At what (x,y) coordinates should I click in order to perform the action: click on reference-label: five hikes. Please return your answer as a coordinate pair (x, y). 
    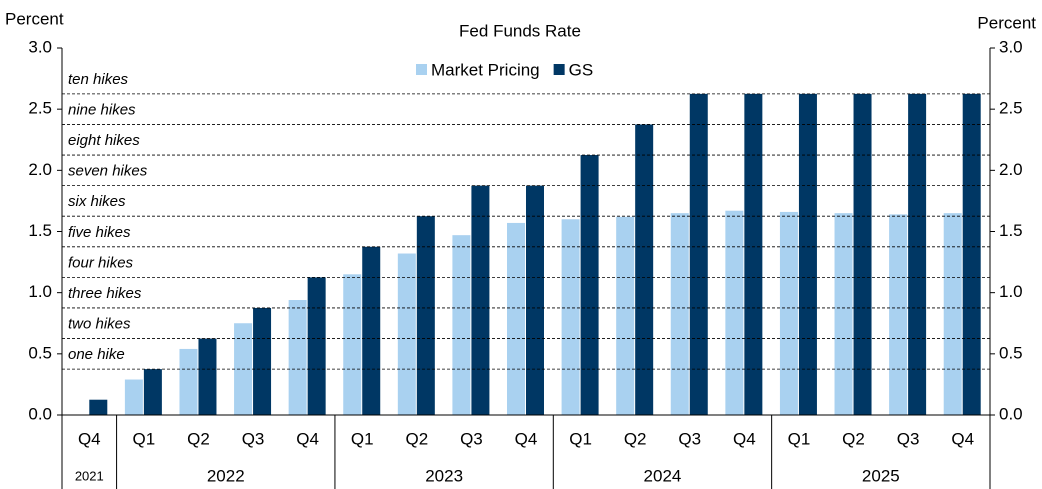
    Looking at the image, I should click on (99, 232).